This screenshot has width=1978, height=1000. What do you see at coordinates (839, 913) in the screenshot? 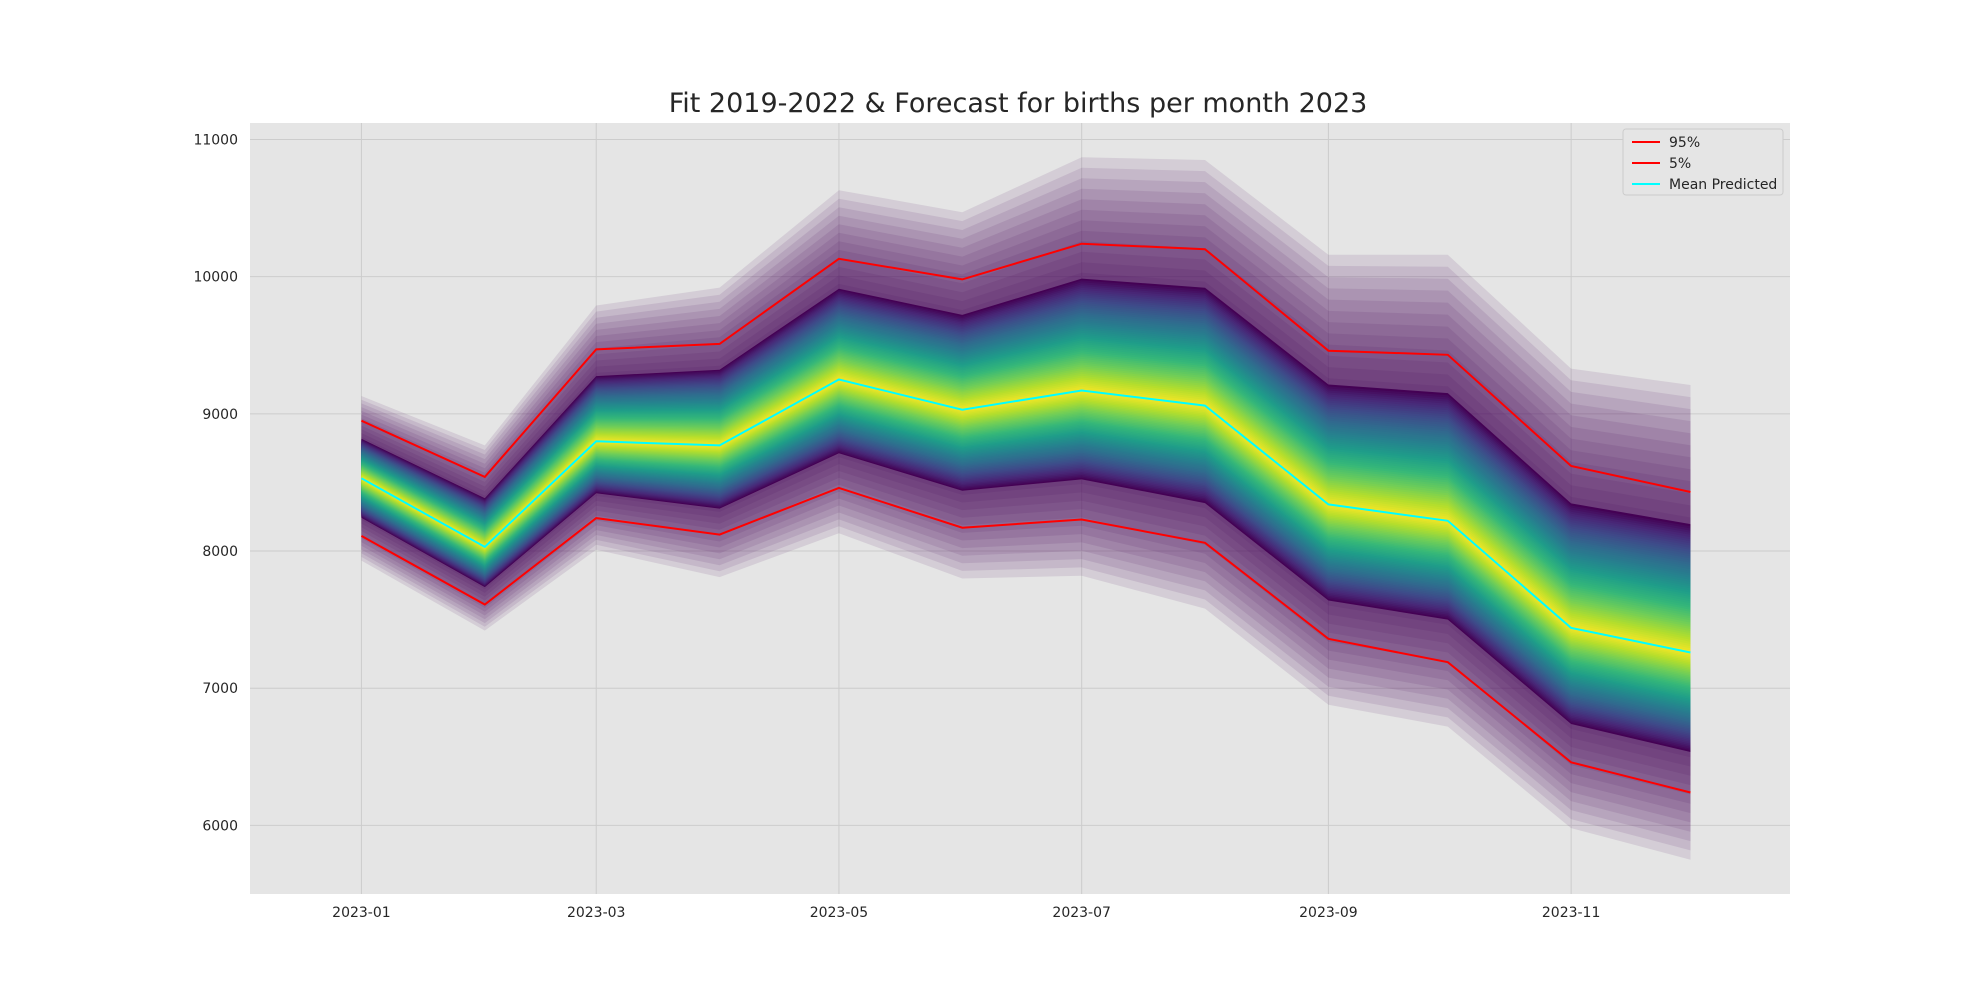
I see `x-tick-label: 2023-05` at bounding box center [839, 913].